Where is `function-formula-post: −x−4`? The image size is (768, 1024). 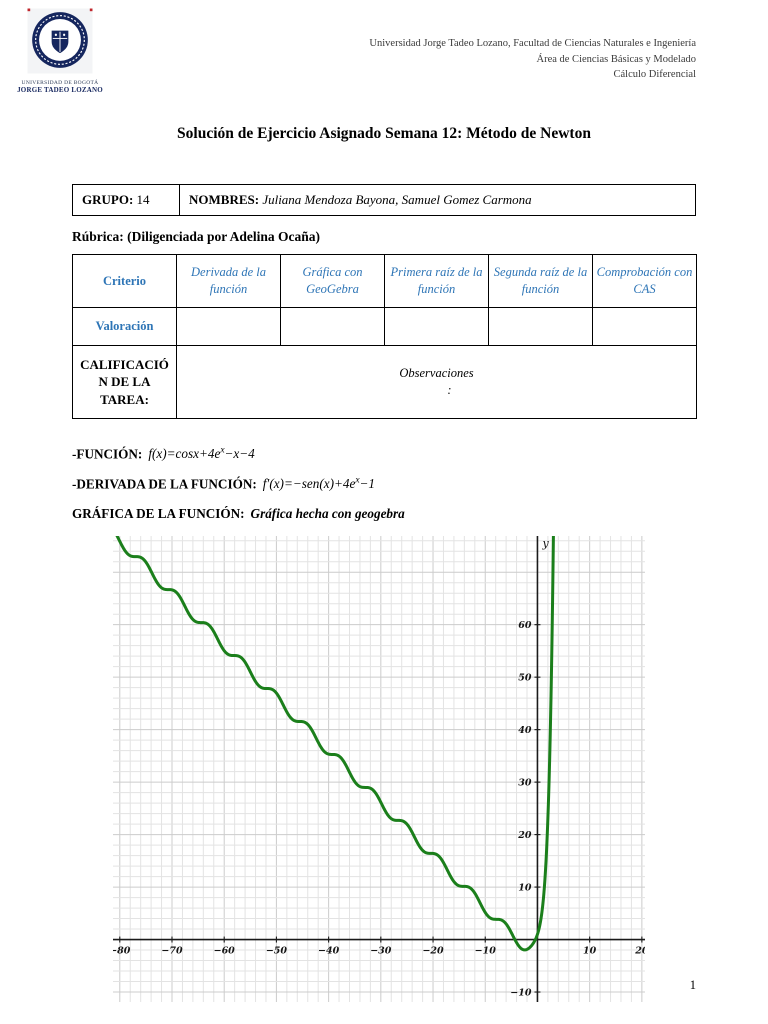
function-formula-post: −x−4 is located at coordinates (239, 454).